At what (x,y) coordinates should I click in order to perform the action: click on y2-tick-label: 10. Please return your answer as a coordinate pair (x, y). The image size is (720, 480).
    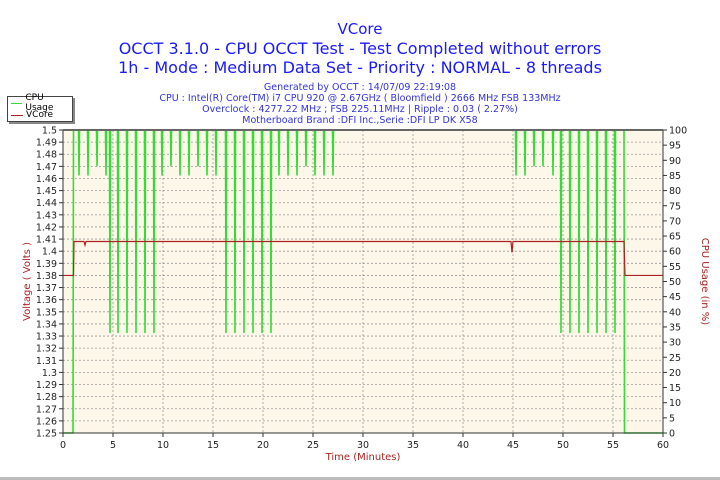
    Looking at the image, I should click on (675, 403).